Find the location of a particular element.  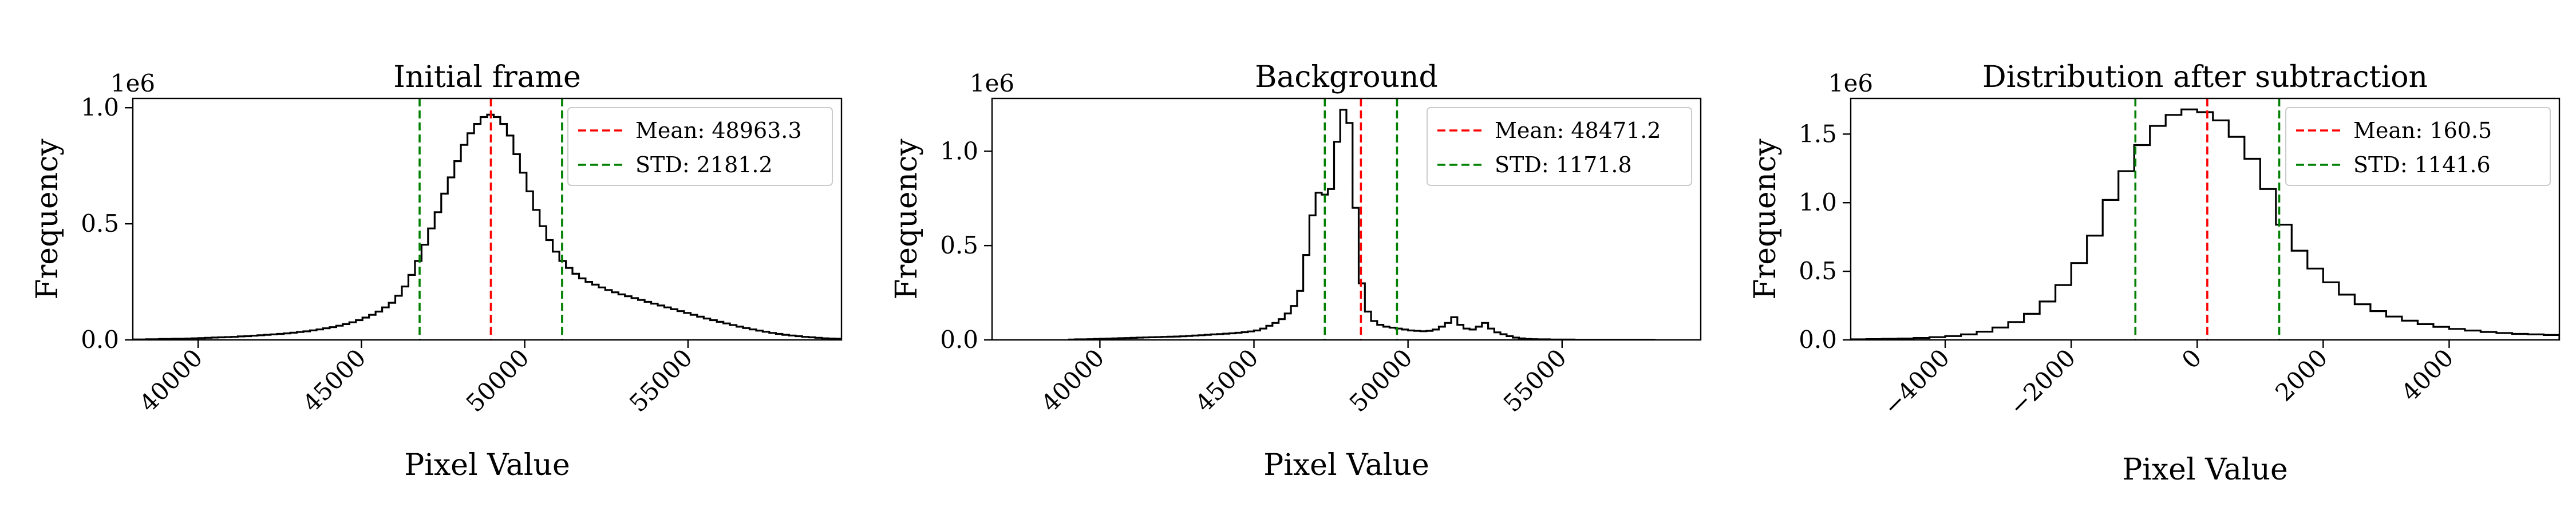

legend: Mean: 160.5 STD: 1141.6 is located at coordinates (2418, 146).